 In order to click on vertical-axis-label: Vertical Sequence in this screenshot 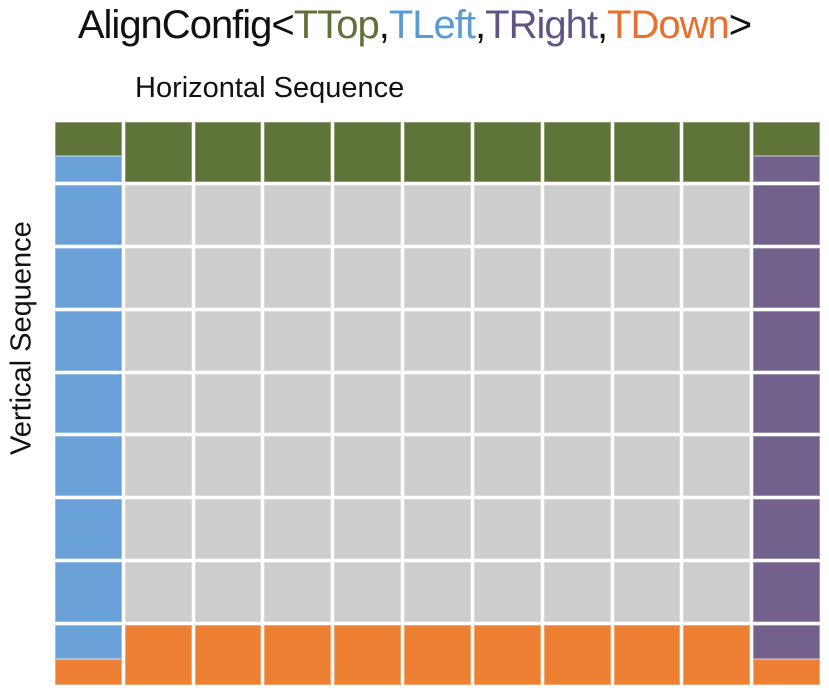, I will do `click(21, 338)`.